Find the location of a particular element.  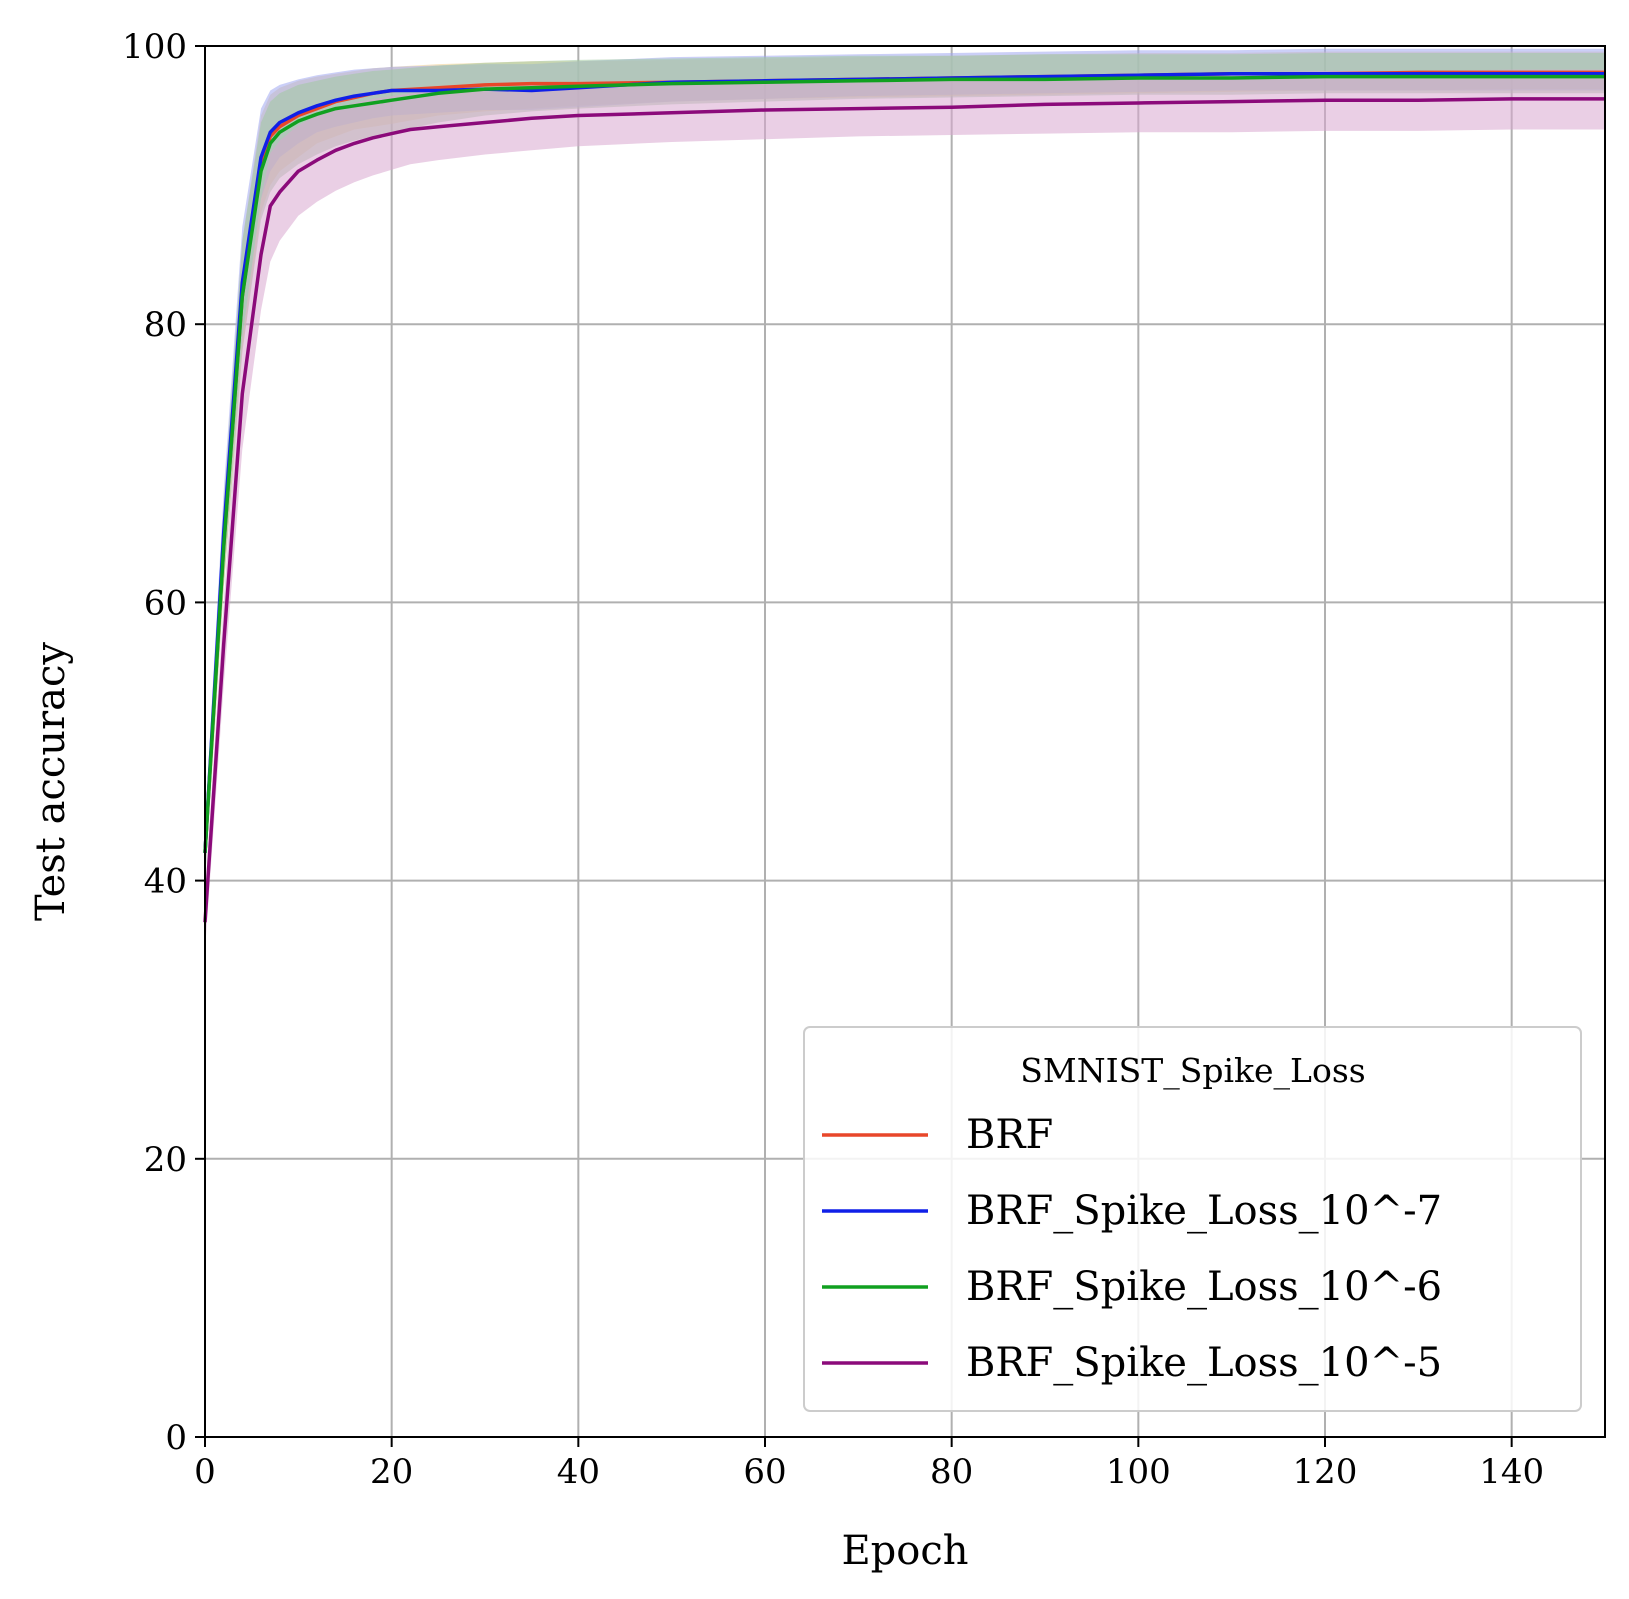

legend-label-2: BRF_Spike_Loss_10^-6 is located at coordinates (1204, 1287).